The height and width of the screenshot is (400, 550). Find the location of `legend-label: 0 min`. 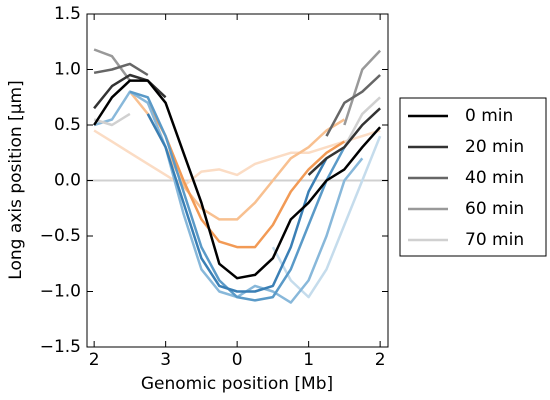

legend-label: 0 min is located at coordinates (489, 116).